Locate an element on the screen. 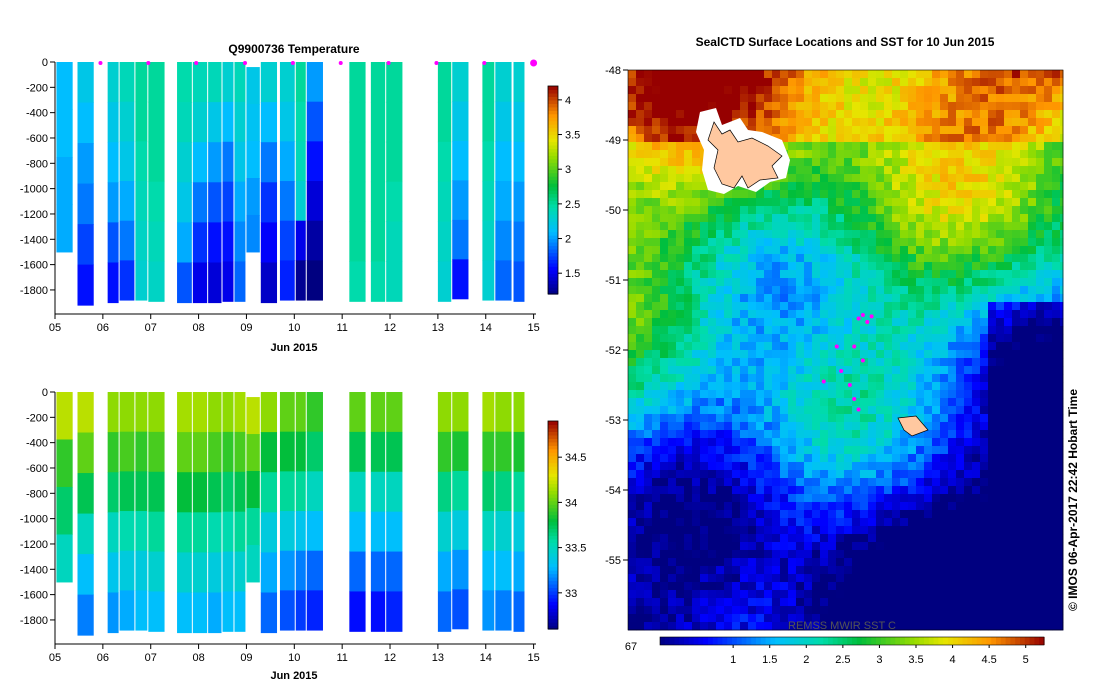 This screenshot has height=700, width=1099. colorbar-tick-label: 1.5 is located at coordinates (572, 274).